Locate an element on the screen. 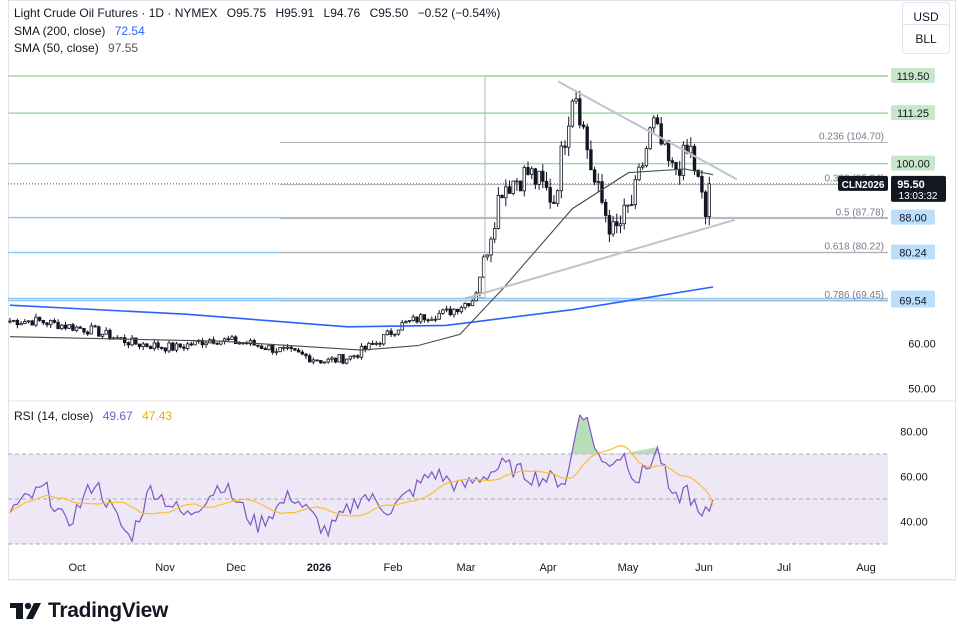 The width and height of the screenshot is (964, 641). tradingview-logo: TradingView is located at coordinates (89, 611).